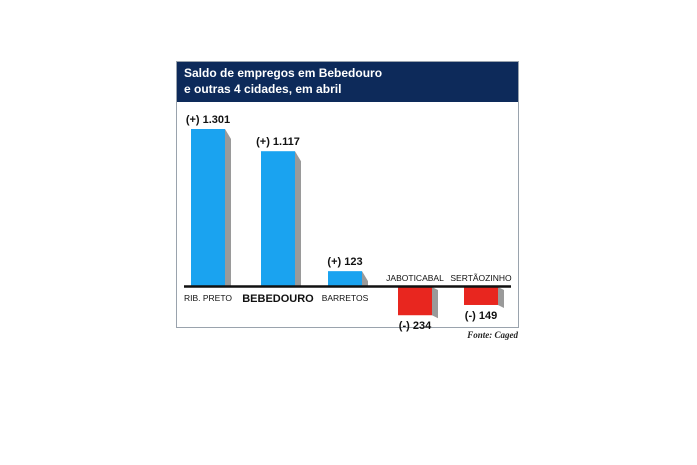 Image resolution: width=697 pixels, height=465 pixels. Describe the element at coordinates (208, 120) in the screenshot. I see `value-label: (+) 1.301` at that location.